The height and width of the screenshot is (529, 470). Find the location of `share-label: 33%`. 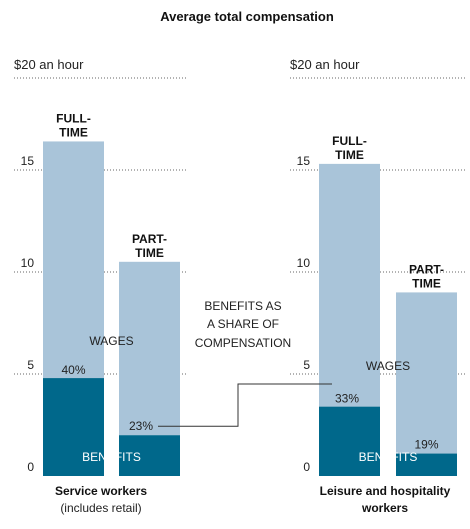

share-label: 33% is located at coordinates (347, 399).